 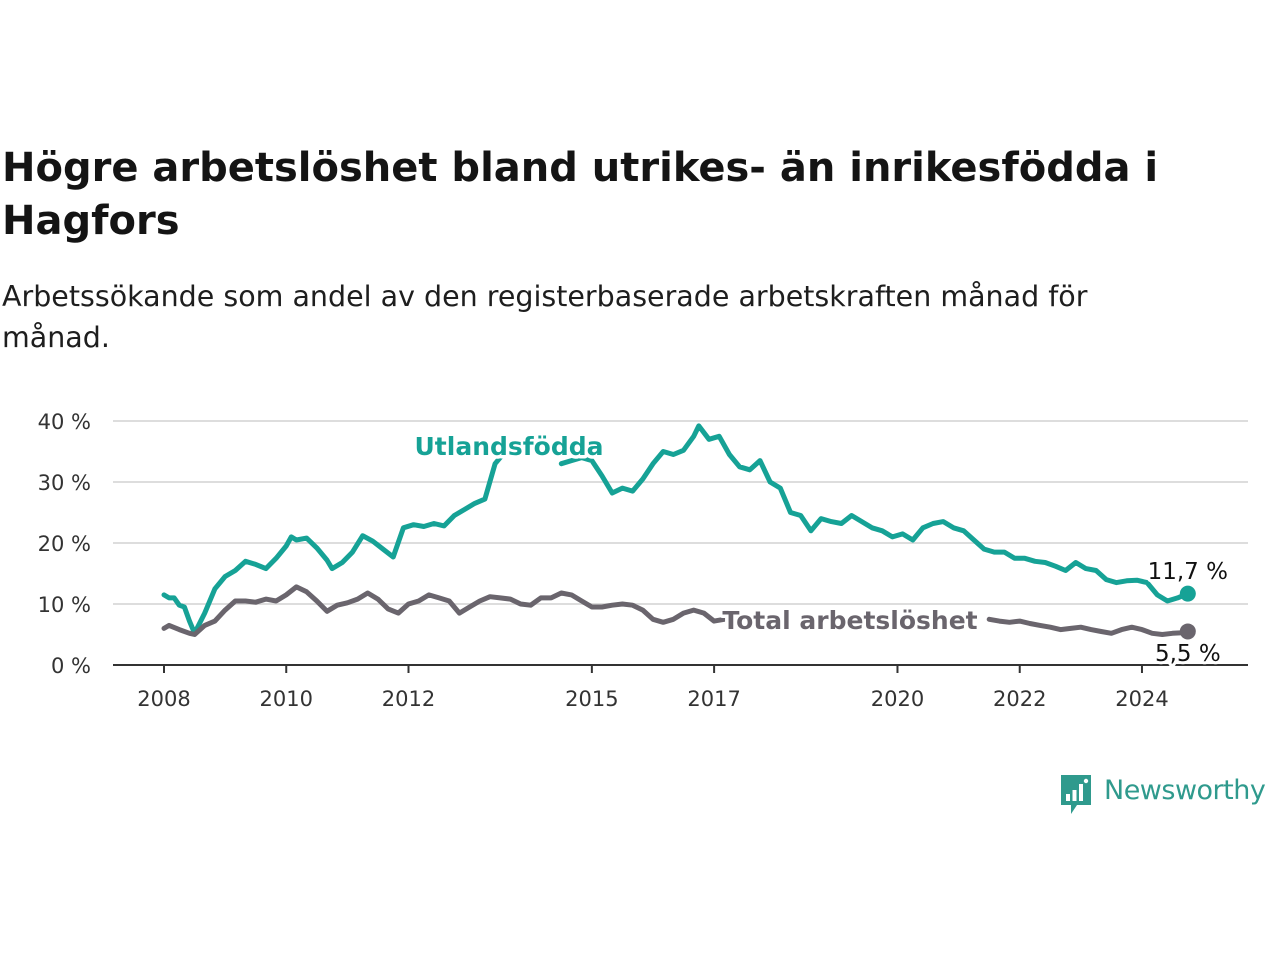 I want to click on newsworthy-logo-icon, so click(x=1076, y=794).